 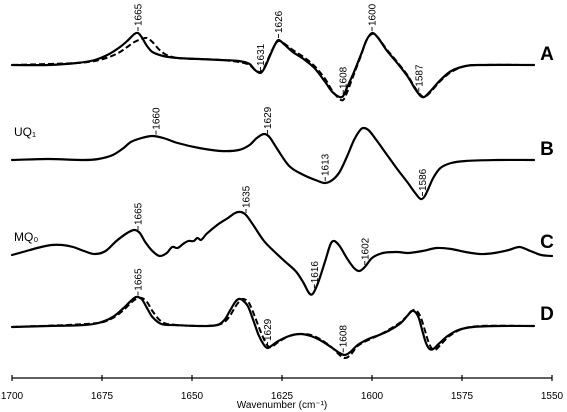 I want to click on x-tick-label: 1575, so click(x=462, y=396).